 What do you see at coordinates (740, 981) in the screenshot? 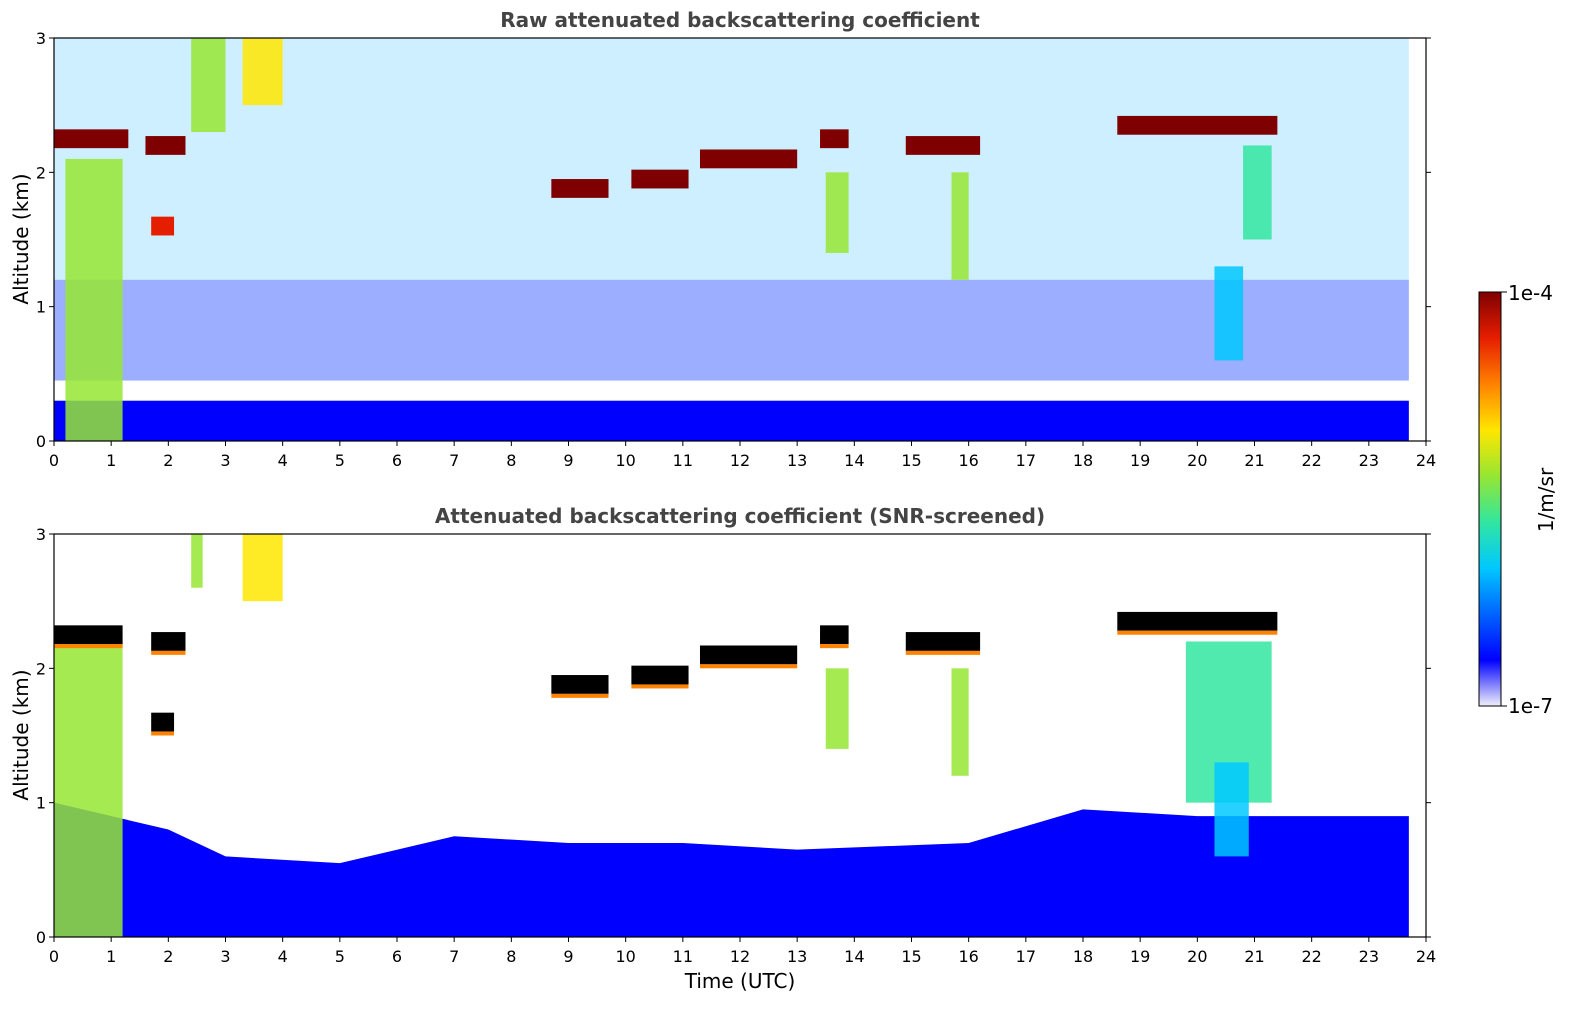
I see `x-axis-label: Time (UTC)` at bounding box center [740, 981].